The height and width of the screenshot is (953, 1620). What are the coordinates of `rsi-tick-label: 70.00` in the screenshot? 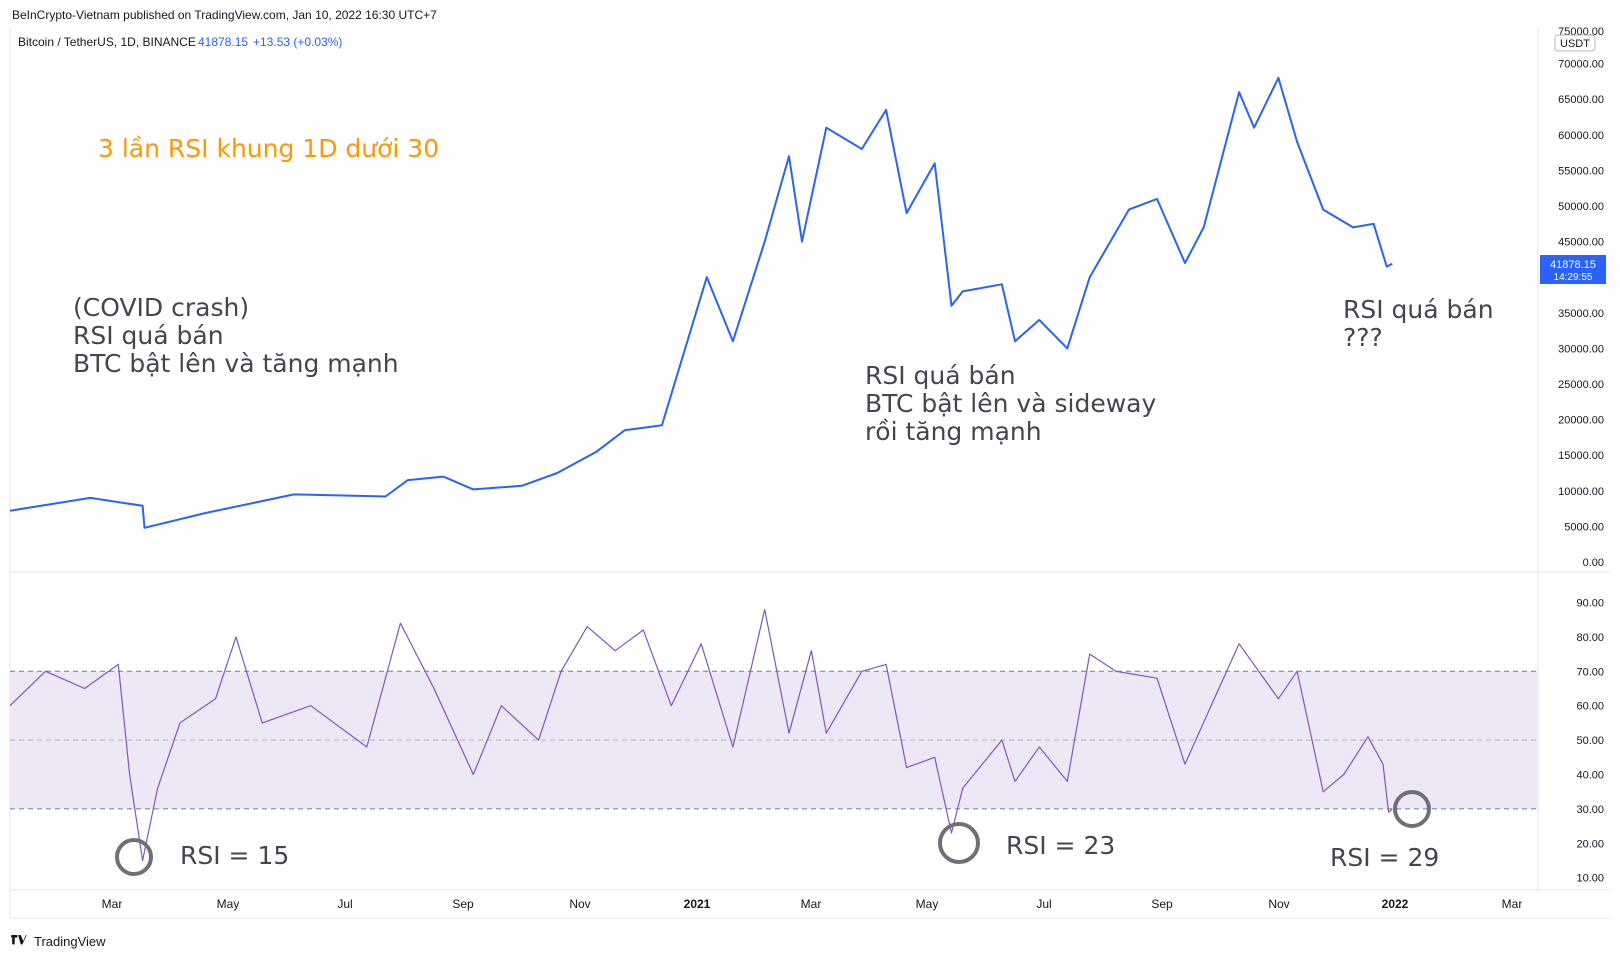 It's located at (1590, 672).